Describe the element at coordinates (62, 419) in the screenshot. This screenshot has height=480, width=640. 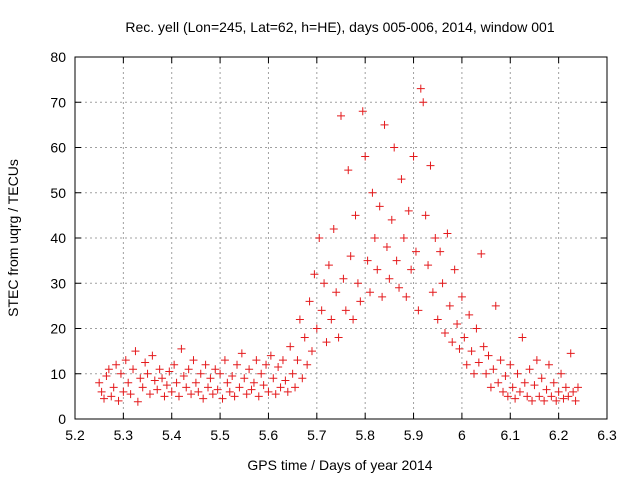
I see `y-tick-label: 0` at that location.